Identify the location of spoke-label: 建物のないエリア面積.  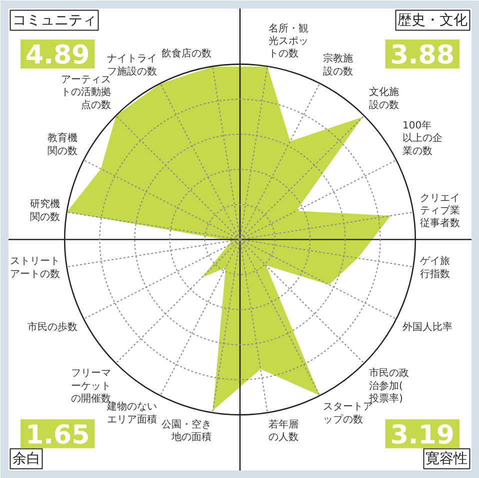
(132, 413).